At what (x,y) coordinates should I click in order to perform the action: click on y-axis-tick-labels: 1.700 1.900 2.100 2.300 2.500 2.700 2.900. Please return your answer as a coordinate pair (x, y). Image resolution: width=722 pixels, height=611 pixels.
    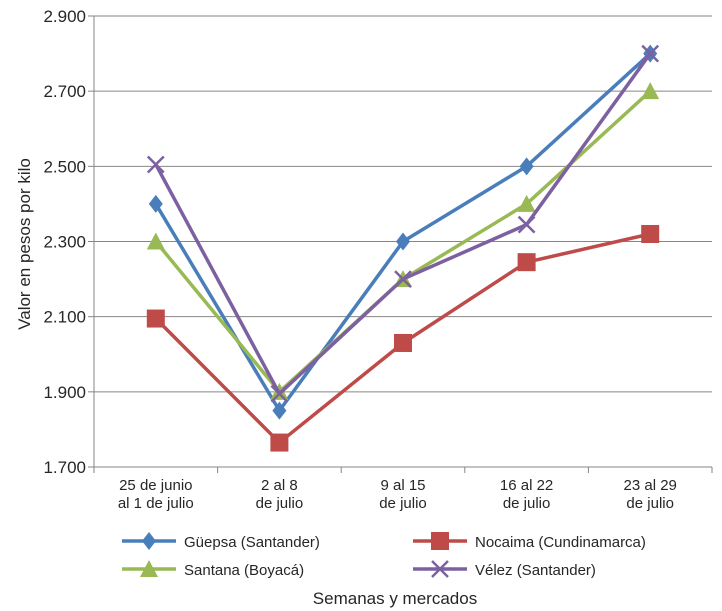
    Looking at the image, I should click on (64, 242).